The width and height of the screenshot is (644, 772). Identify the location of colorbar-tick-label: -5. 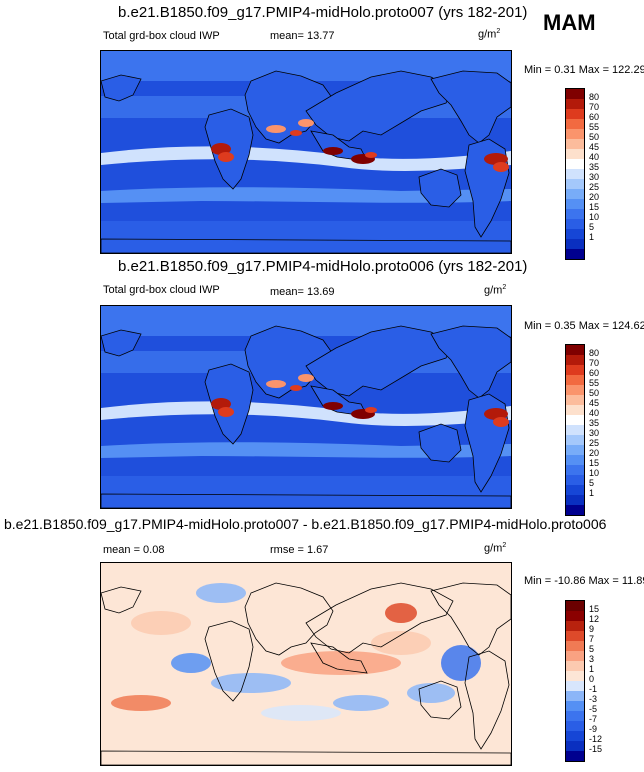
(593, 709).